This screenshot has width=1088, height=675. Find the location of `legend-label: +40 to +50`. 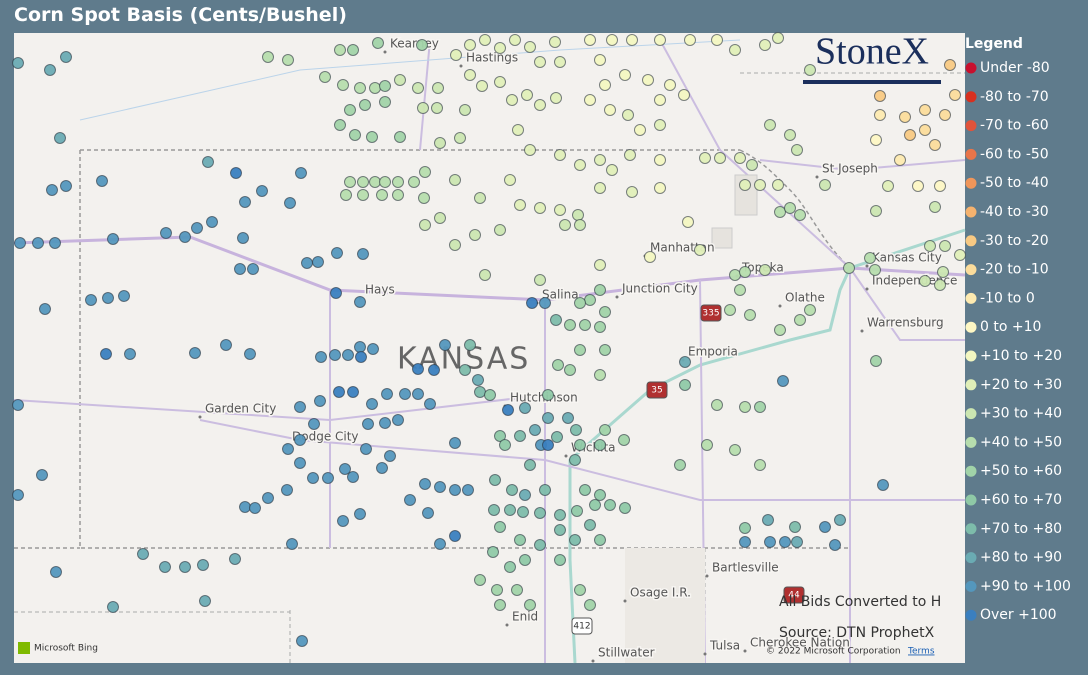

legend-label: +40 to +50 is located at coordinates (1021, 442).